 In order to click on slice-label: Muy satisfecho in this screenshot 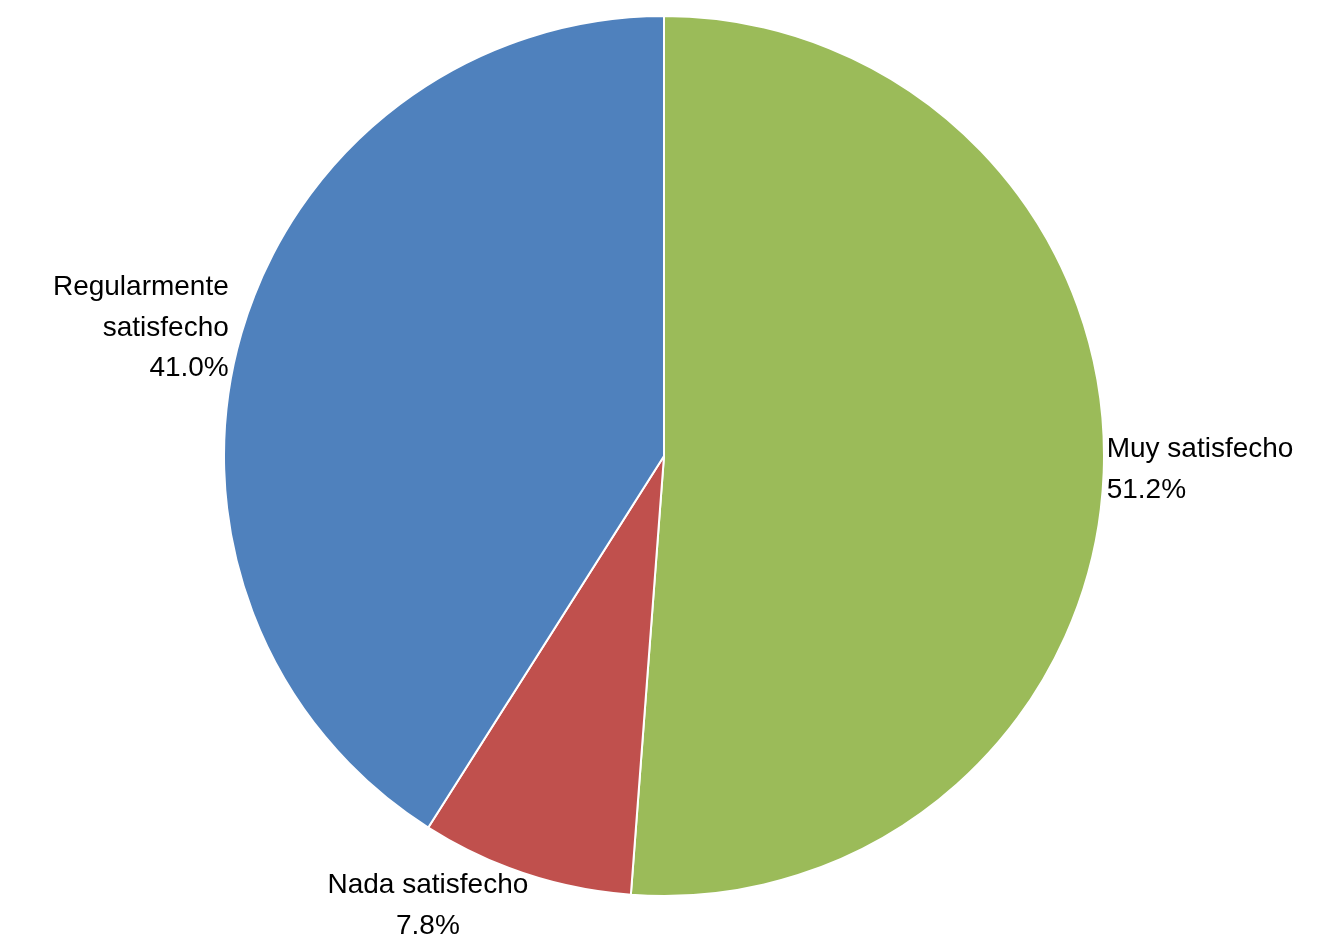, I will do `click(1200, 448)`.